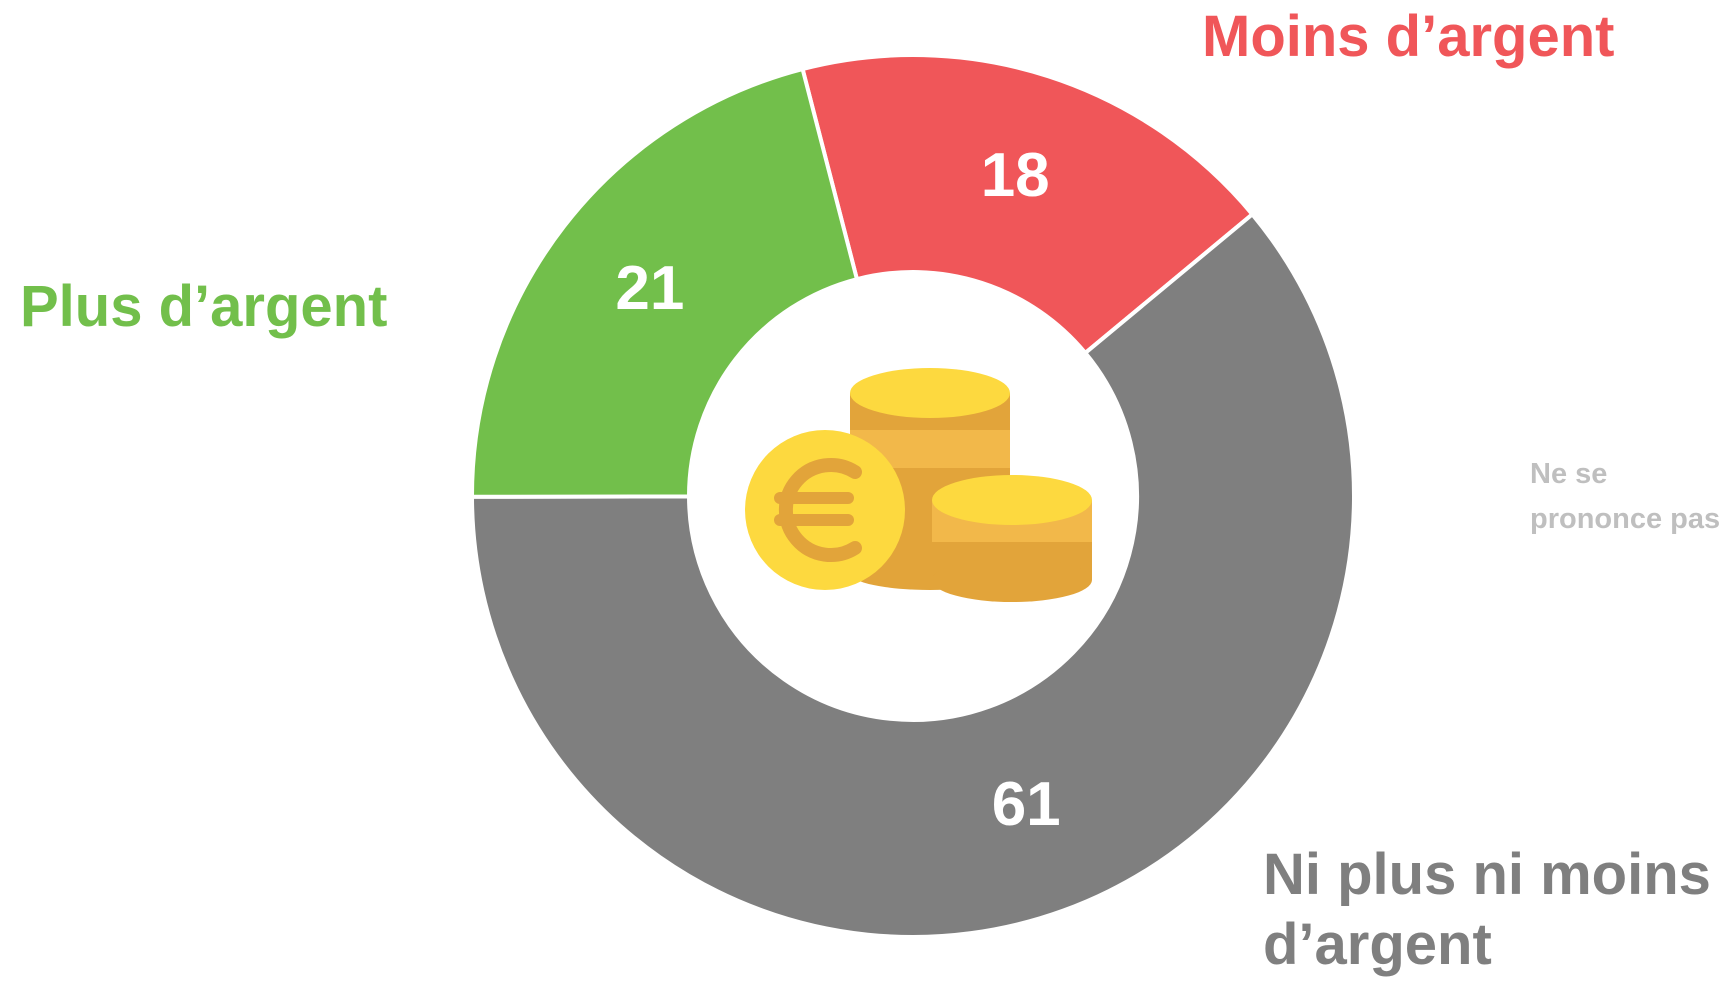  Describe the element at coordinates (649, 288) in the screenshot. I see `value-label: 21` at that location.